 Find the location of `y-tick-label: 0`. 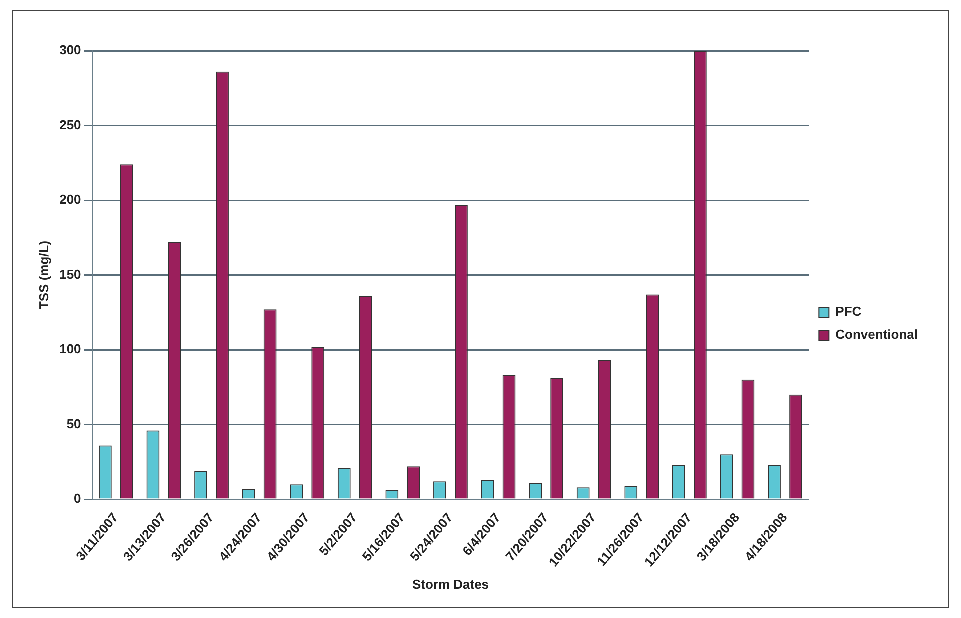

y-tick-label: 0 is located at coordinates (78, 498).